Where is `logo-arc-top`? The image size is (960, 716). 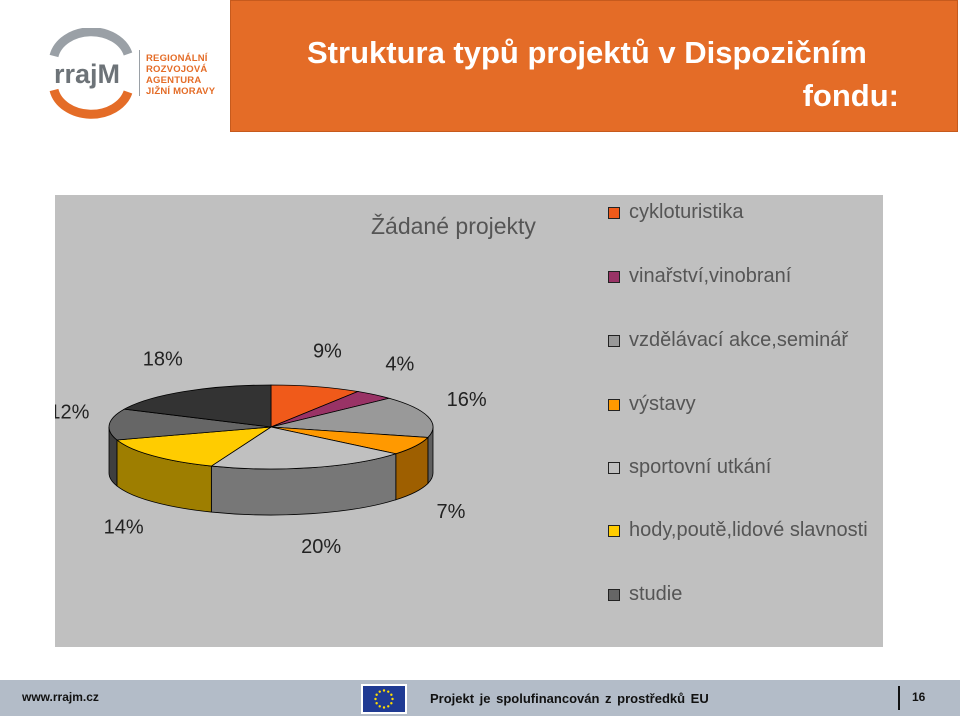 logo-arc-top is located at coordinates (91, 43).